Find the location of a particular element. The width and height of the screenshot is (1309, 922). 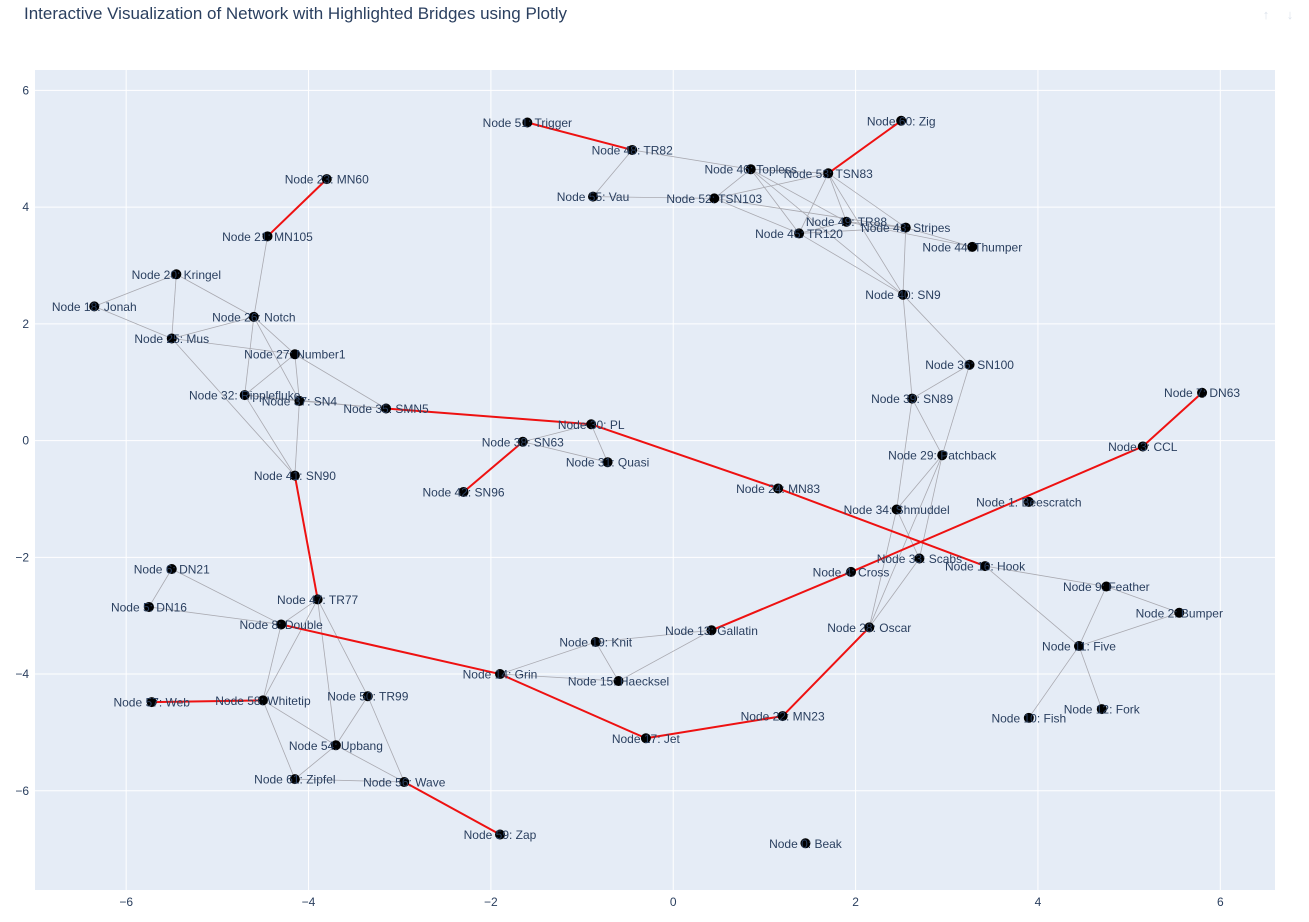

node-label: Node 58: Whitetip is located at coordinates (263, 701).